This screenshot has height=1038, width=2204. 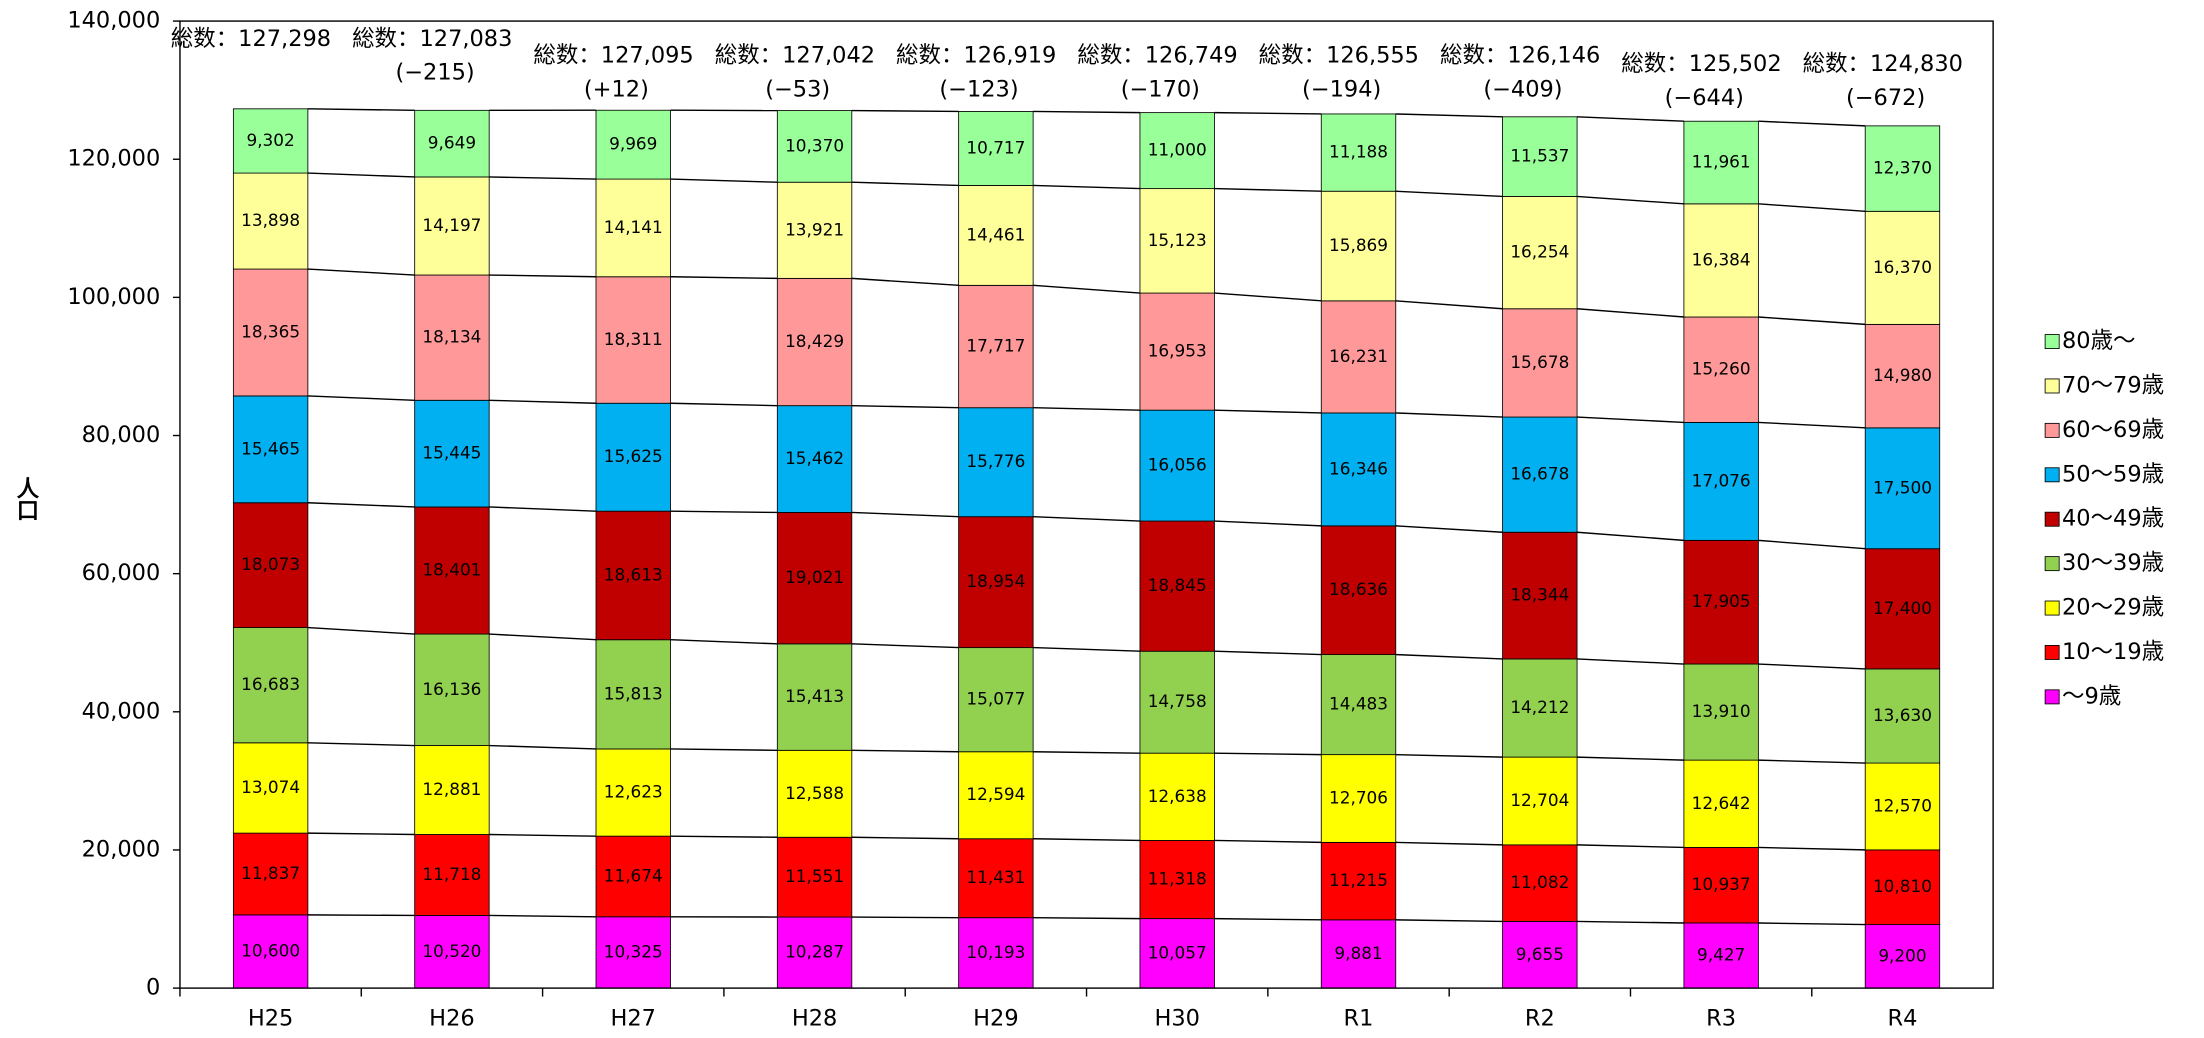 I want to click on data-label: 16,683, so click(x=270, y=684).